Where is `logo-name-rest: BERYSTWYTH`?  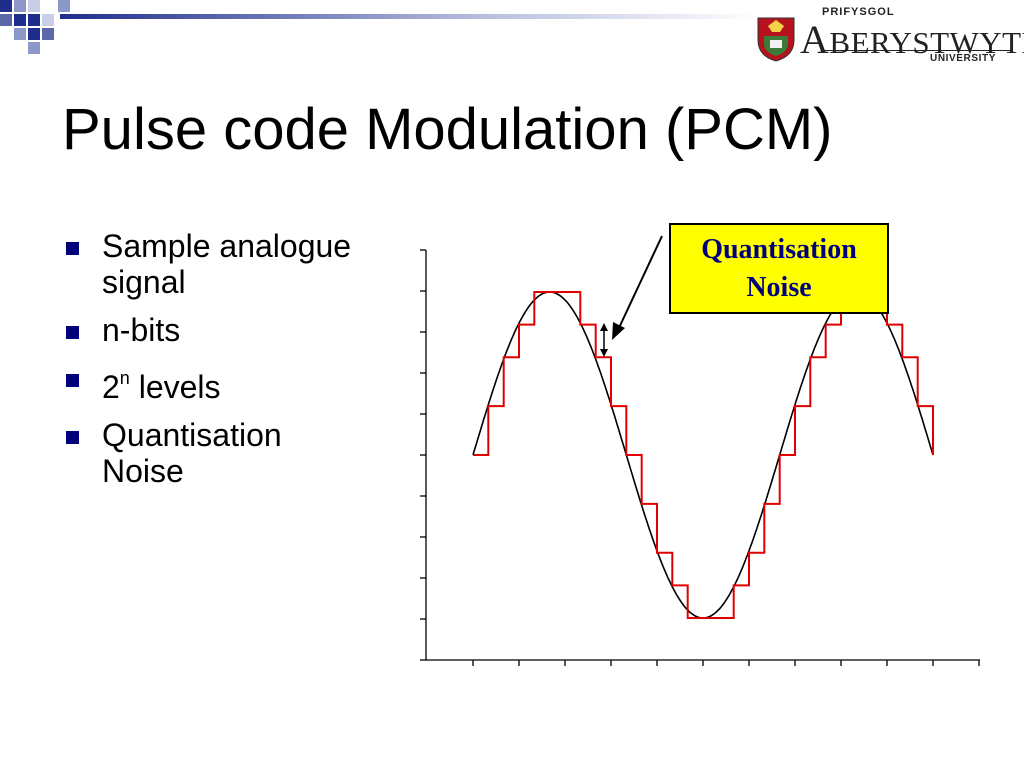 logo-name-rest: BERYSTWYTH is located at coordinates (926, 42).